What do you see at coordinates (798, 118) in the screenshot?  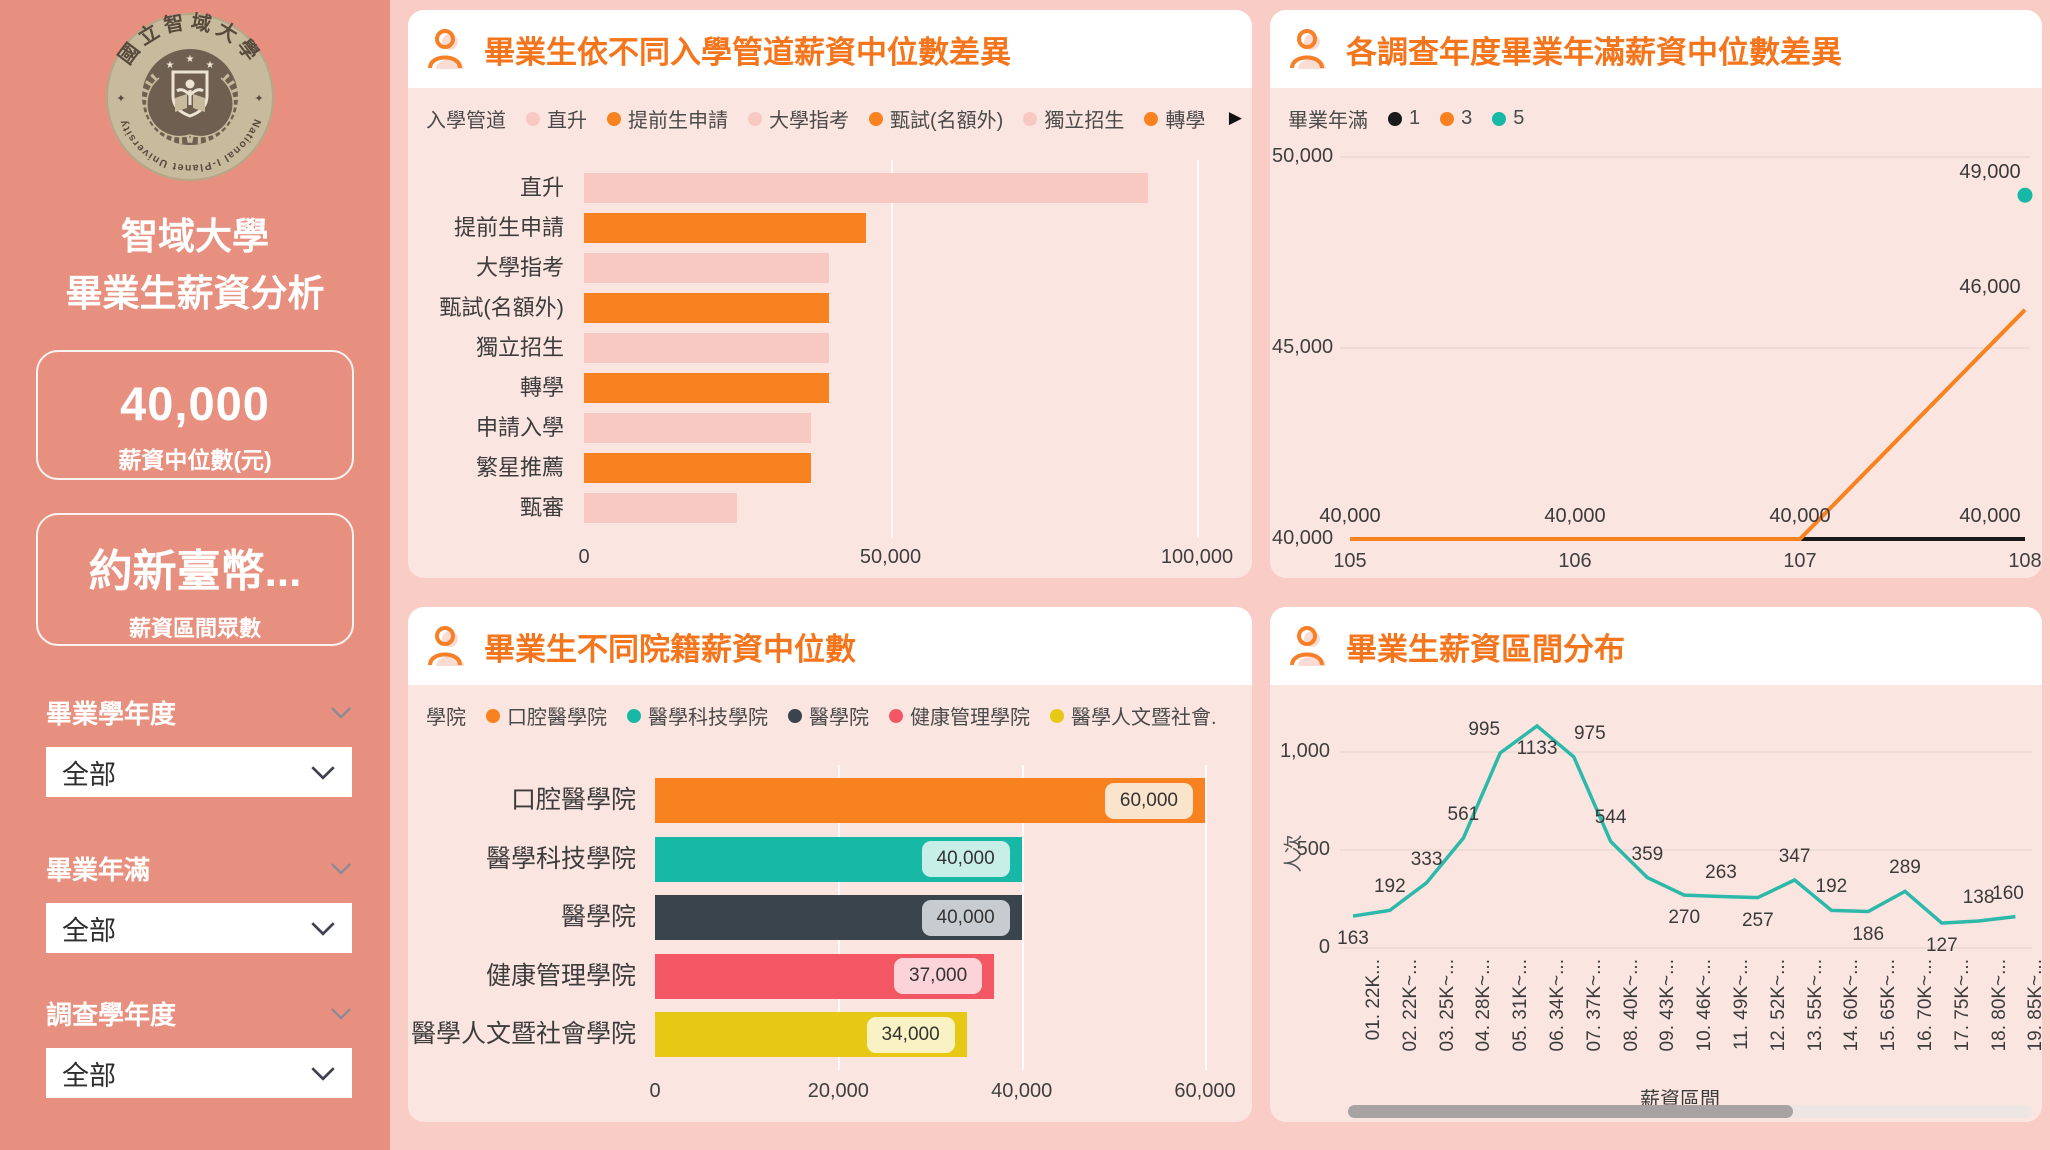 I see `legend-item-大學指考: 大學指考` at bounding box center [798, 118].